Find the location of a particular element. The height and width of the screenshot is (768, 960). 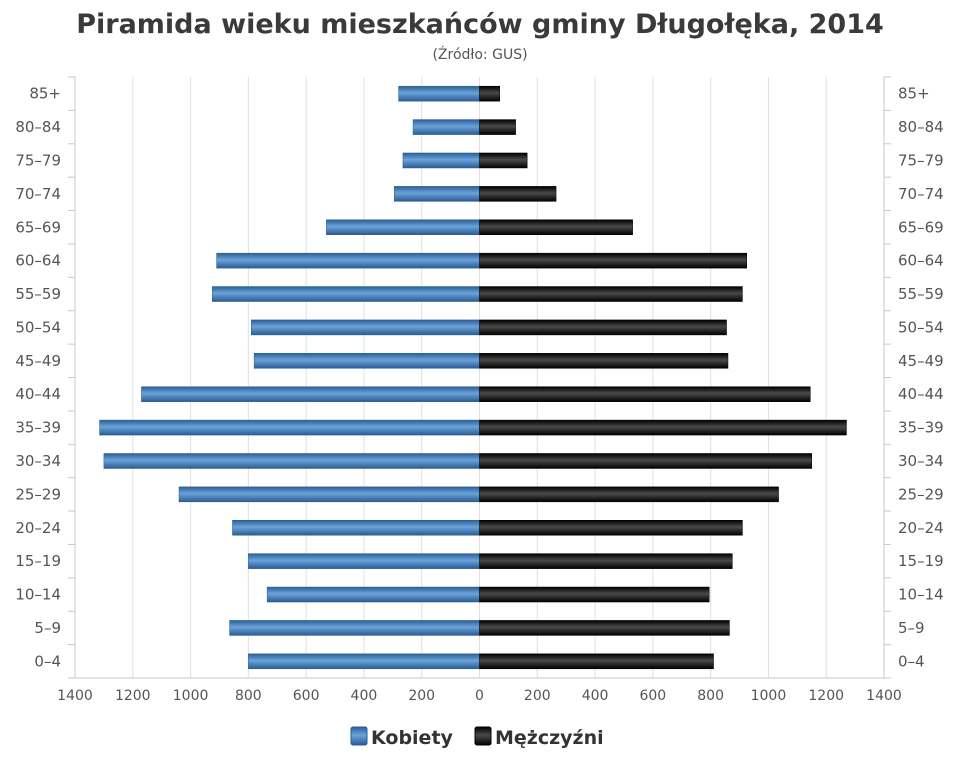

category-label-left: 70–74 is located at coordinates (38, 194).